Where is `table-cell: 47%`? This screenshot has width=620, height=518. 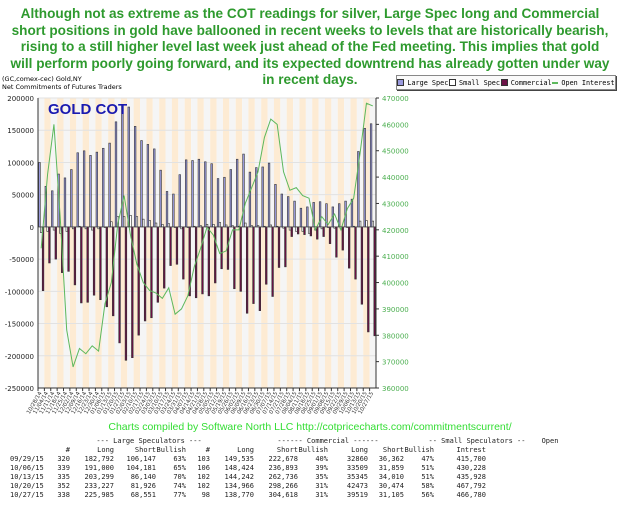
table-cell: 47% is located at coordinates (427, 459).